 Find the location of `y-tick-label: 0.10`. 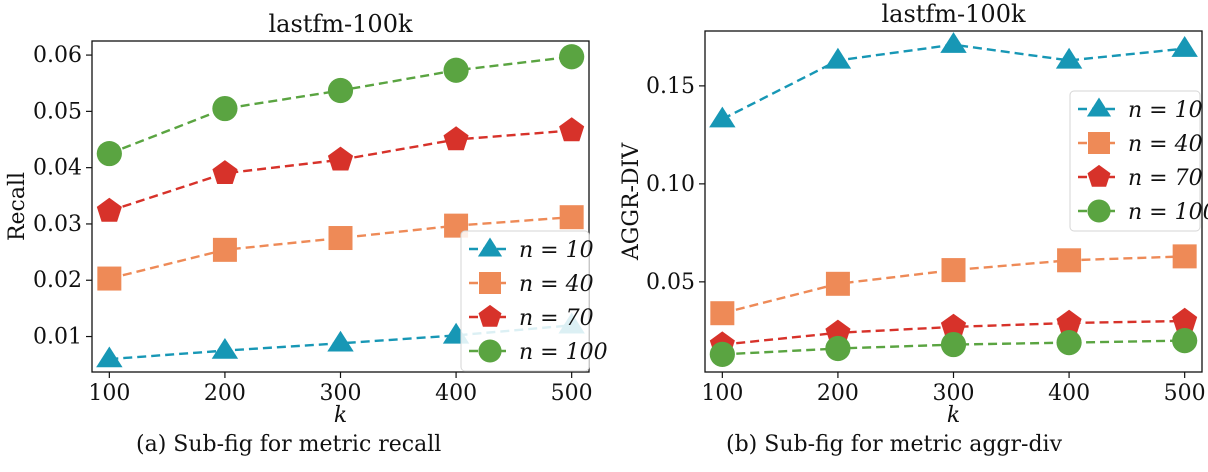

y-tick-label: 0.10 is located at coordinates (670, 184).